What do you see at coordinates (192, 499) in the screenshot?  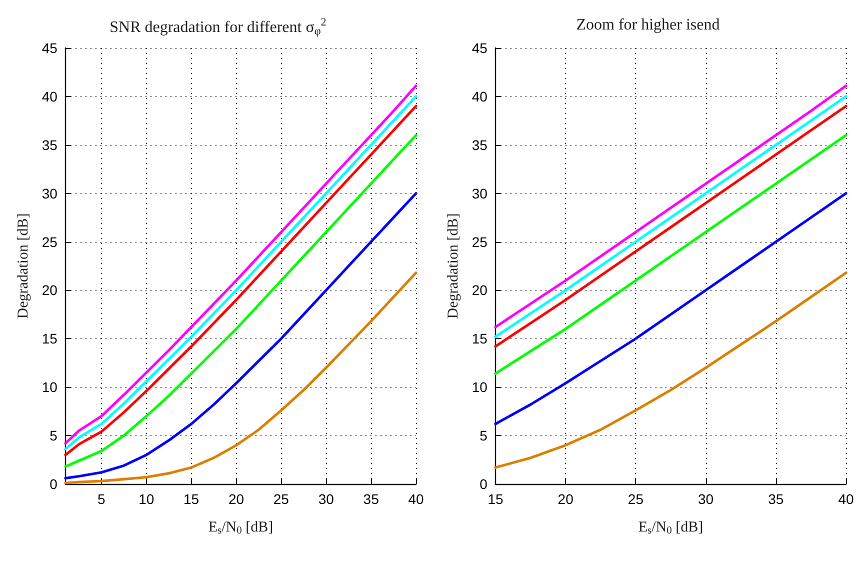 I see `x-tick-label: 15` at bounding box center [192, 499].